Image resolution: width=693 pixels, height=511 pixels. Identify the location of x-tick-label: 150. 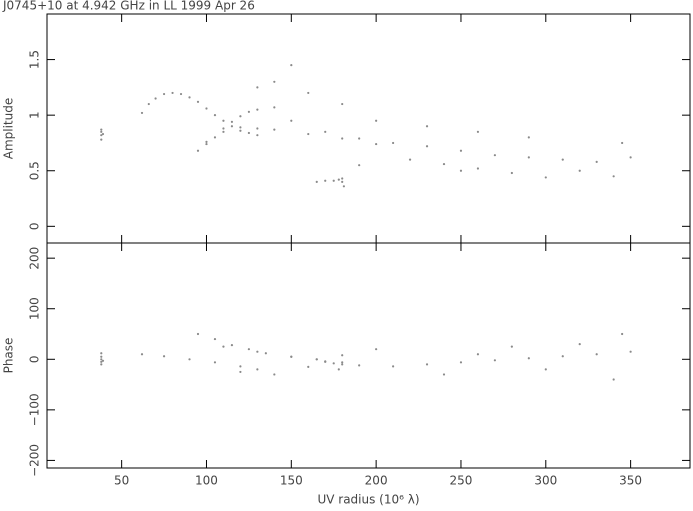
(291, 481).